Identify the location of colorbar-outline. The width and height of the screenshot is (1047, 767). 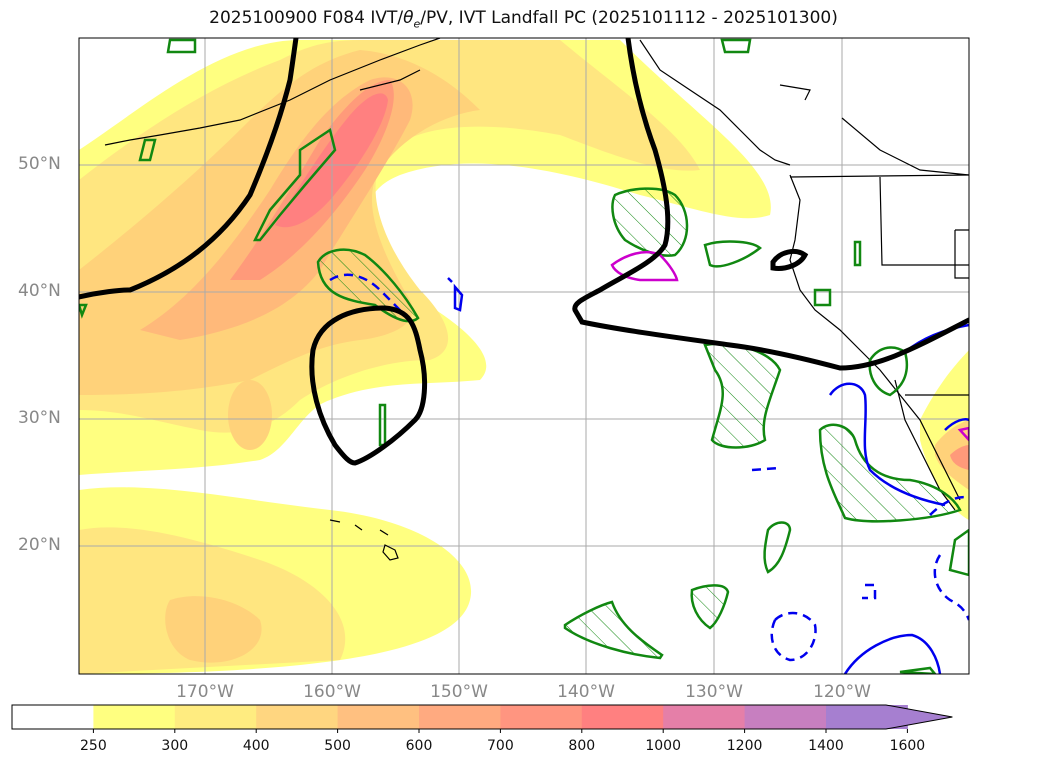
(482, 717).